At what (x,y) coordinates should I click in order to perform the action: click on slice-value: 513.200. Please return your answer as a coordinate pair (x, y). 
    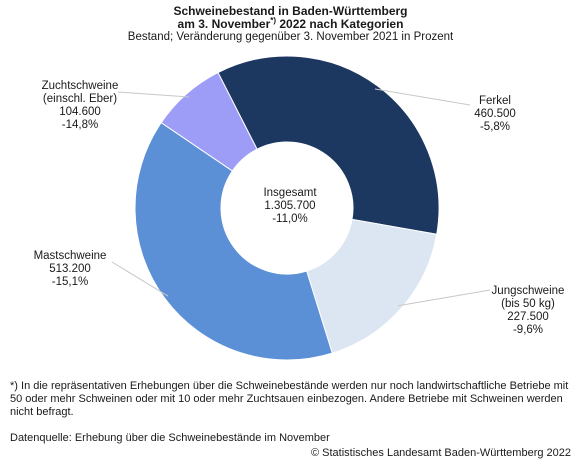
    Looking at the image, I should click on (70, 269).